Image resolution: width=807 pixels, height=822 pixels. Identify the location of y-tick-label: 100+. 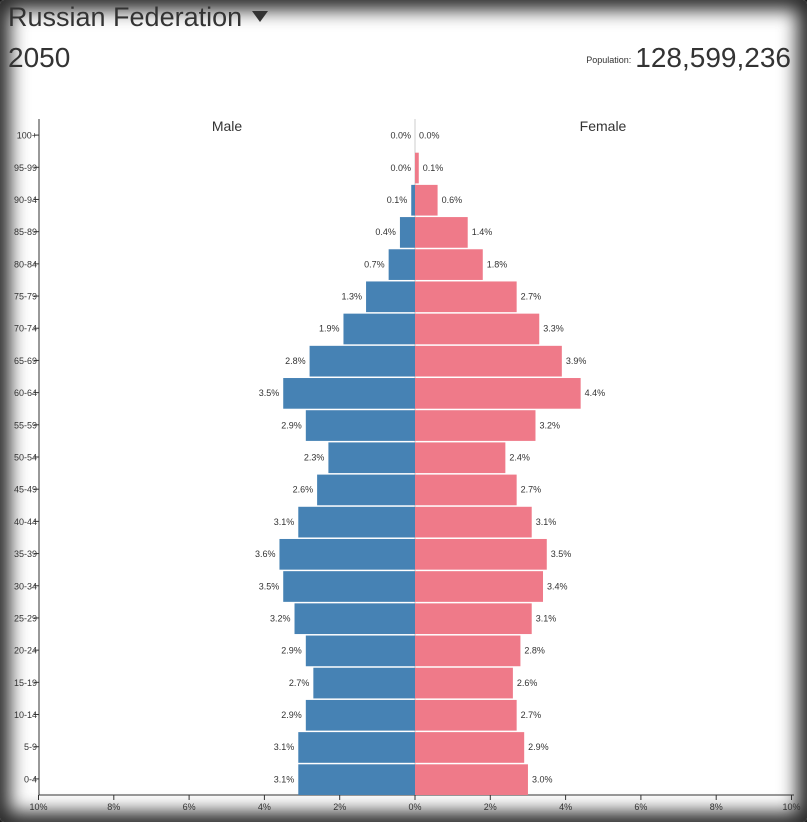
(27, 136).